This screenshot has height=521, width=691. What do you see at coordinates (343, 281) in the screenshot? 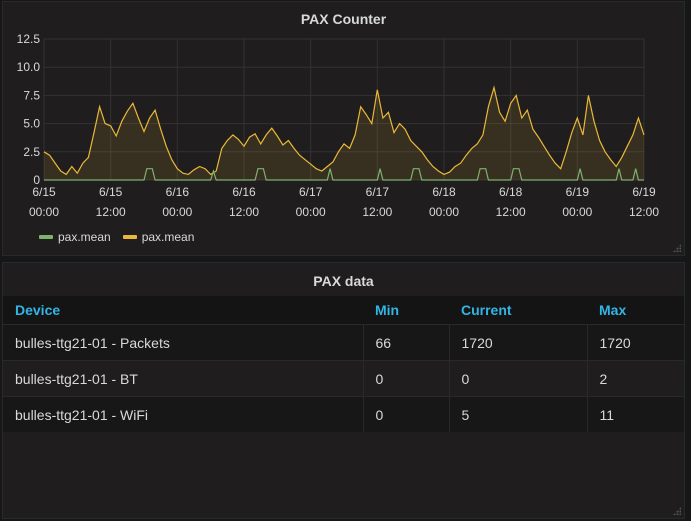
I see `panel-title: PAX data` at bounding box center [343, 281].